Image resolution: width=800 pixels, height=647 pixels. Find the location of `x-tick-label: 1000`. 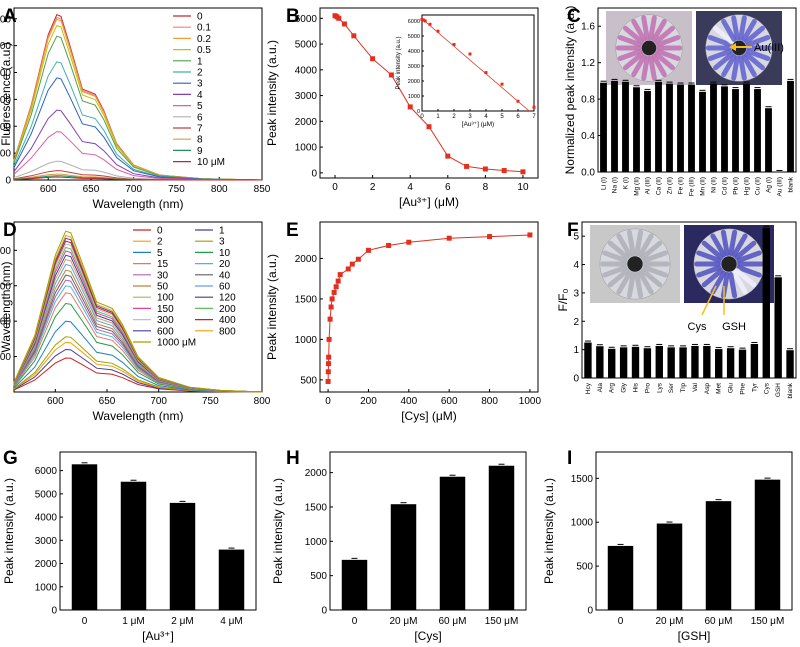

x-tick-label: 1000 is located at coordinates (530, 401).